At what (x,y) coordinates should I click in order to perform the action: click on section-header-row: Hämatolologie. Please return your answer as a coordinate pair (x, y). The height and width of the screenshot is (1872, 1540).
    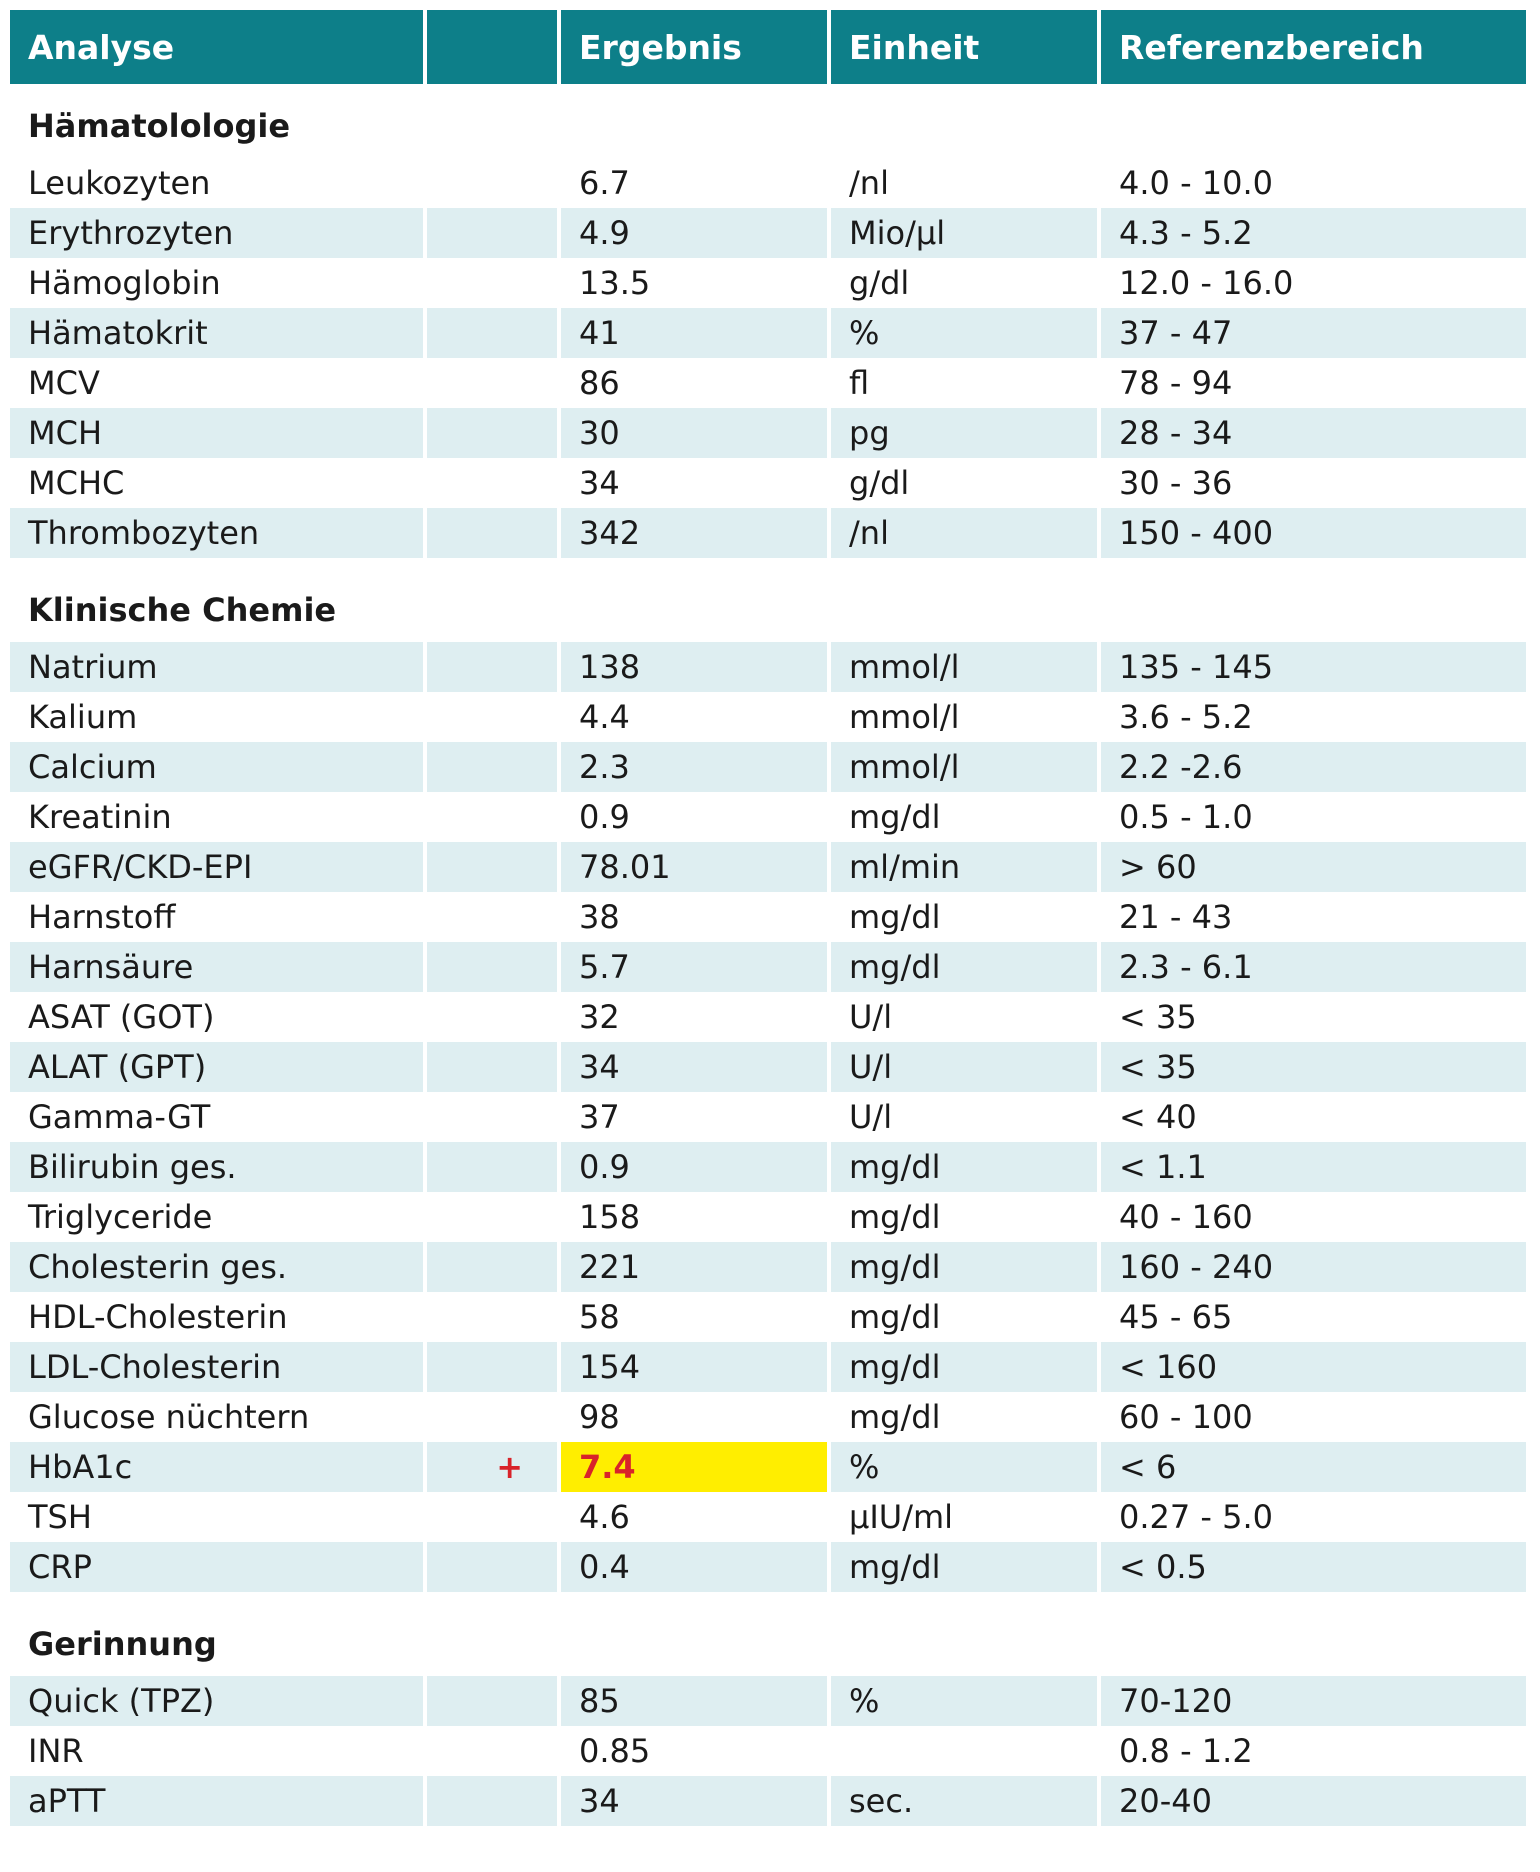
    Looking at the image, I should click on (768, 121).